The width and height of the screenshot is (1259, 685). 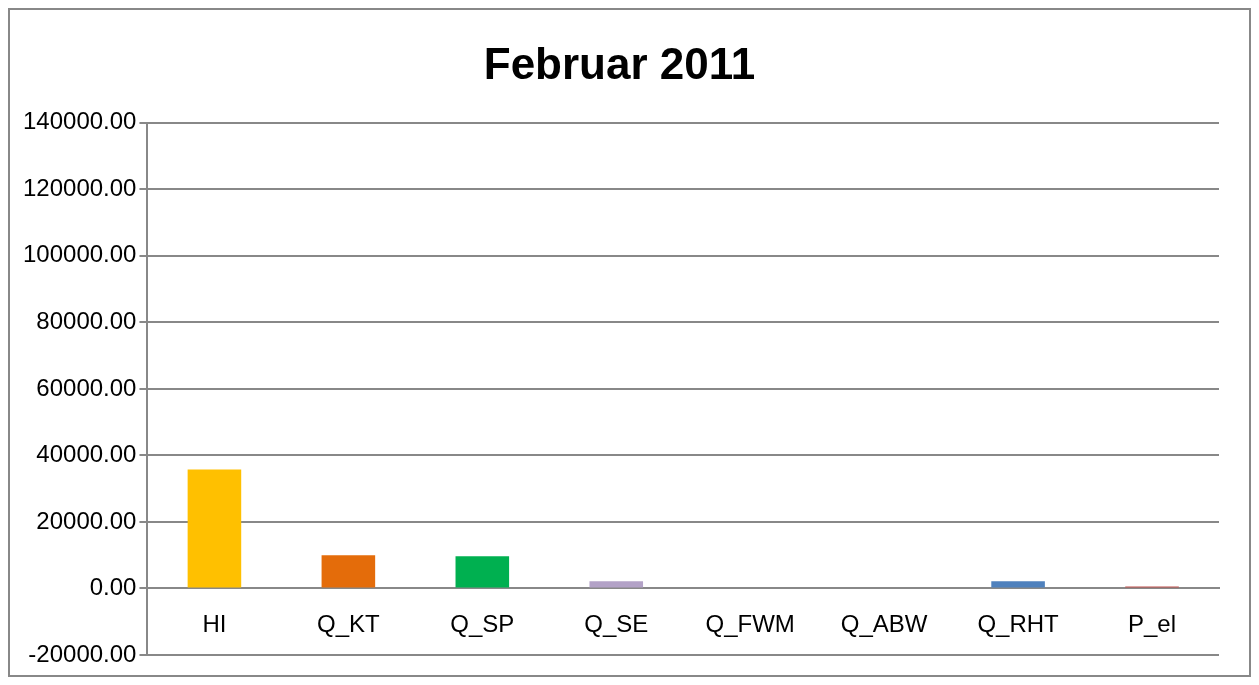 I want to click on y-tick-label: 60000.00, so click(x=86, y=387).